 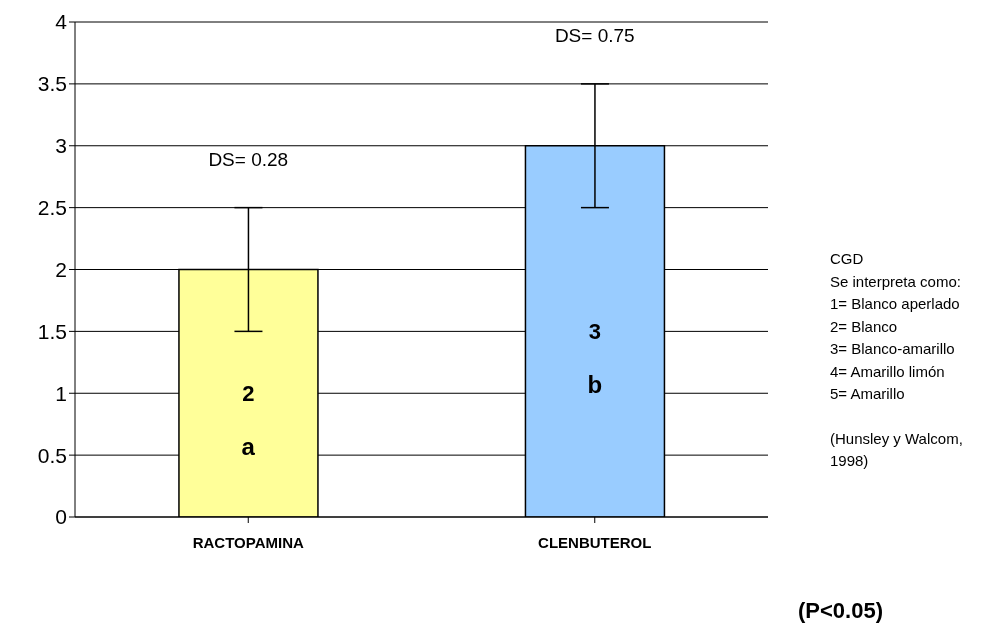 What do you see at coordinates (61, 517) in the screenshot?
I see `y-tick-label: 0` at bounding box center [61, 517].